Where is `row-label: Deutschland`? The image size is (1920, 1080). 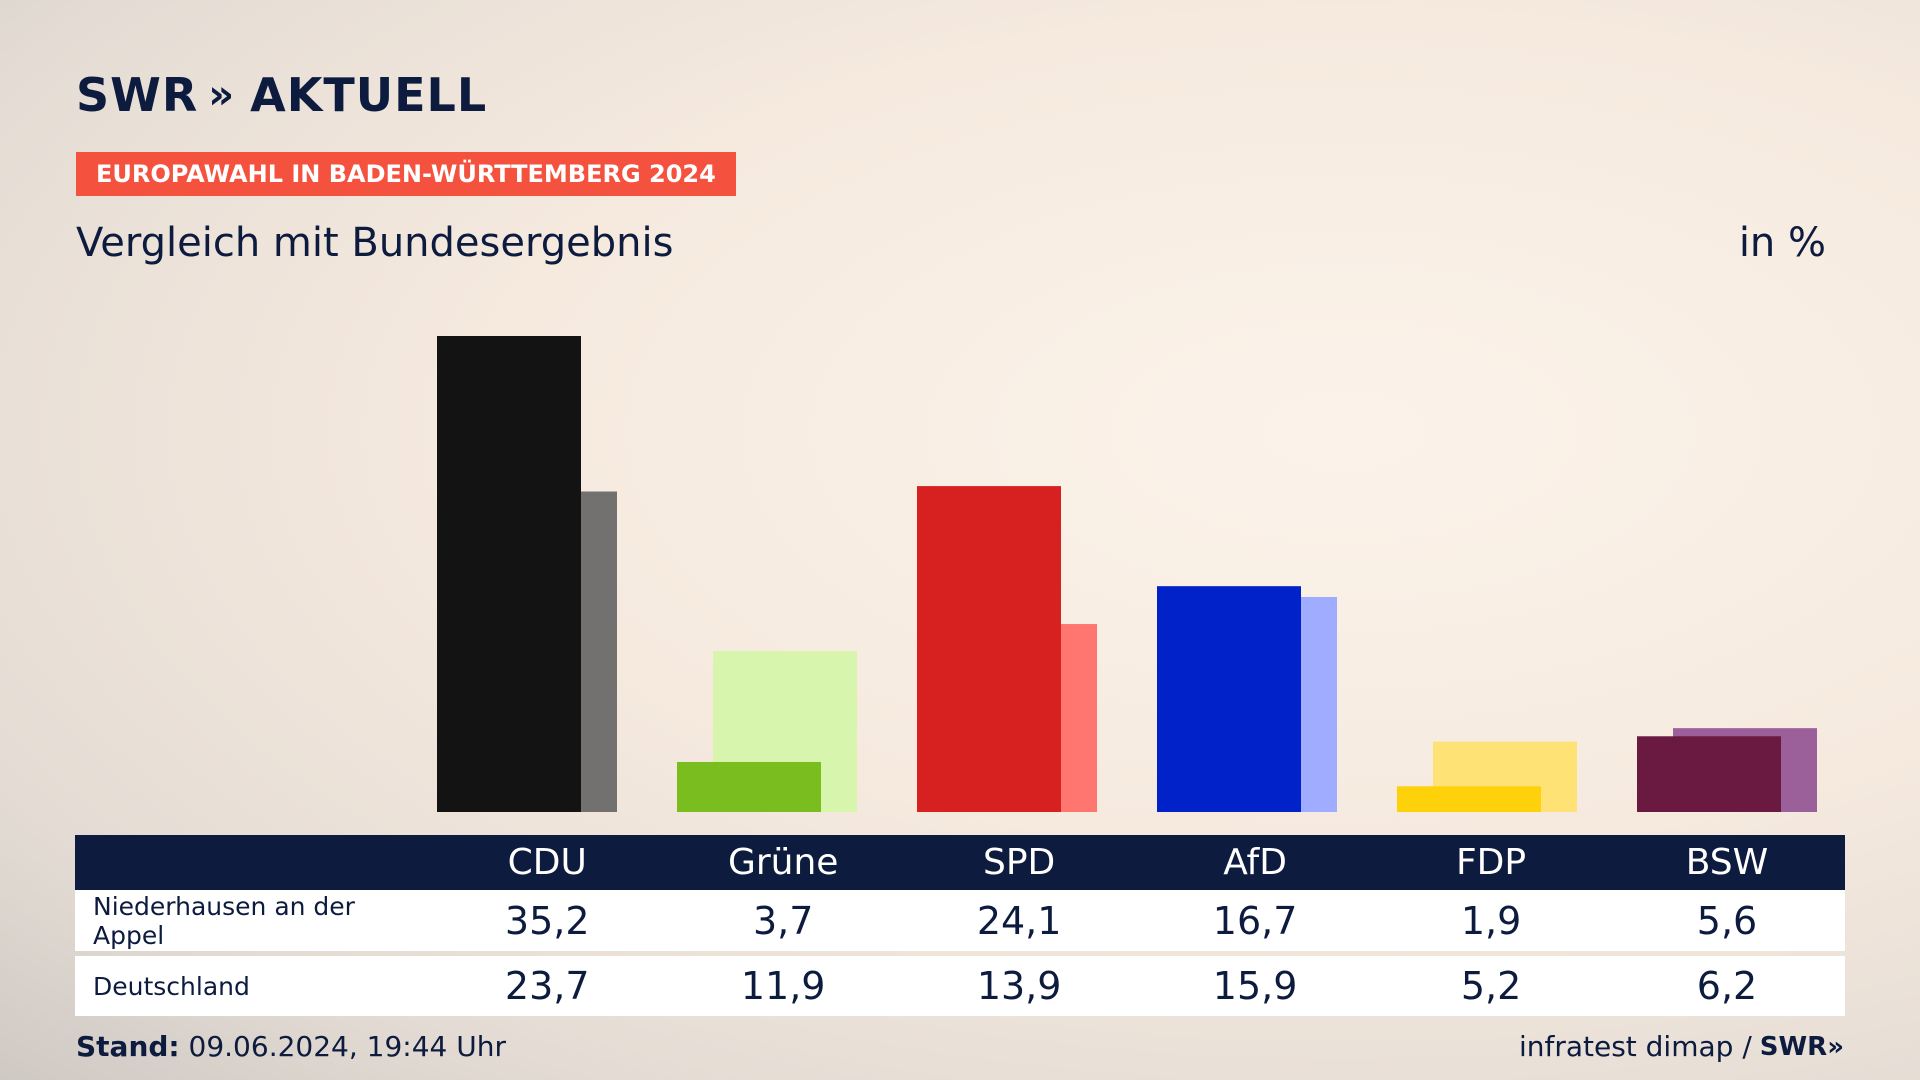 row-label: Deutschland is located at coordinates (171, 986).